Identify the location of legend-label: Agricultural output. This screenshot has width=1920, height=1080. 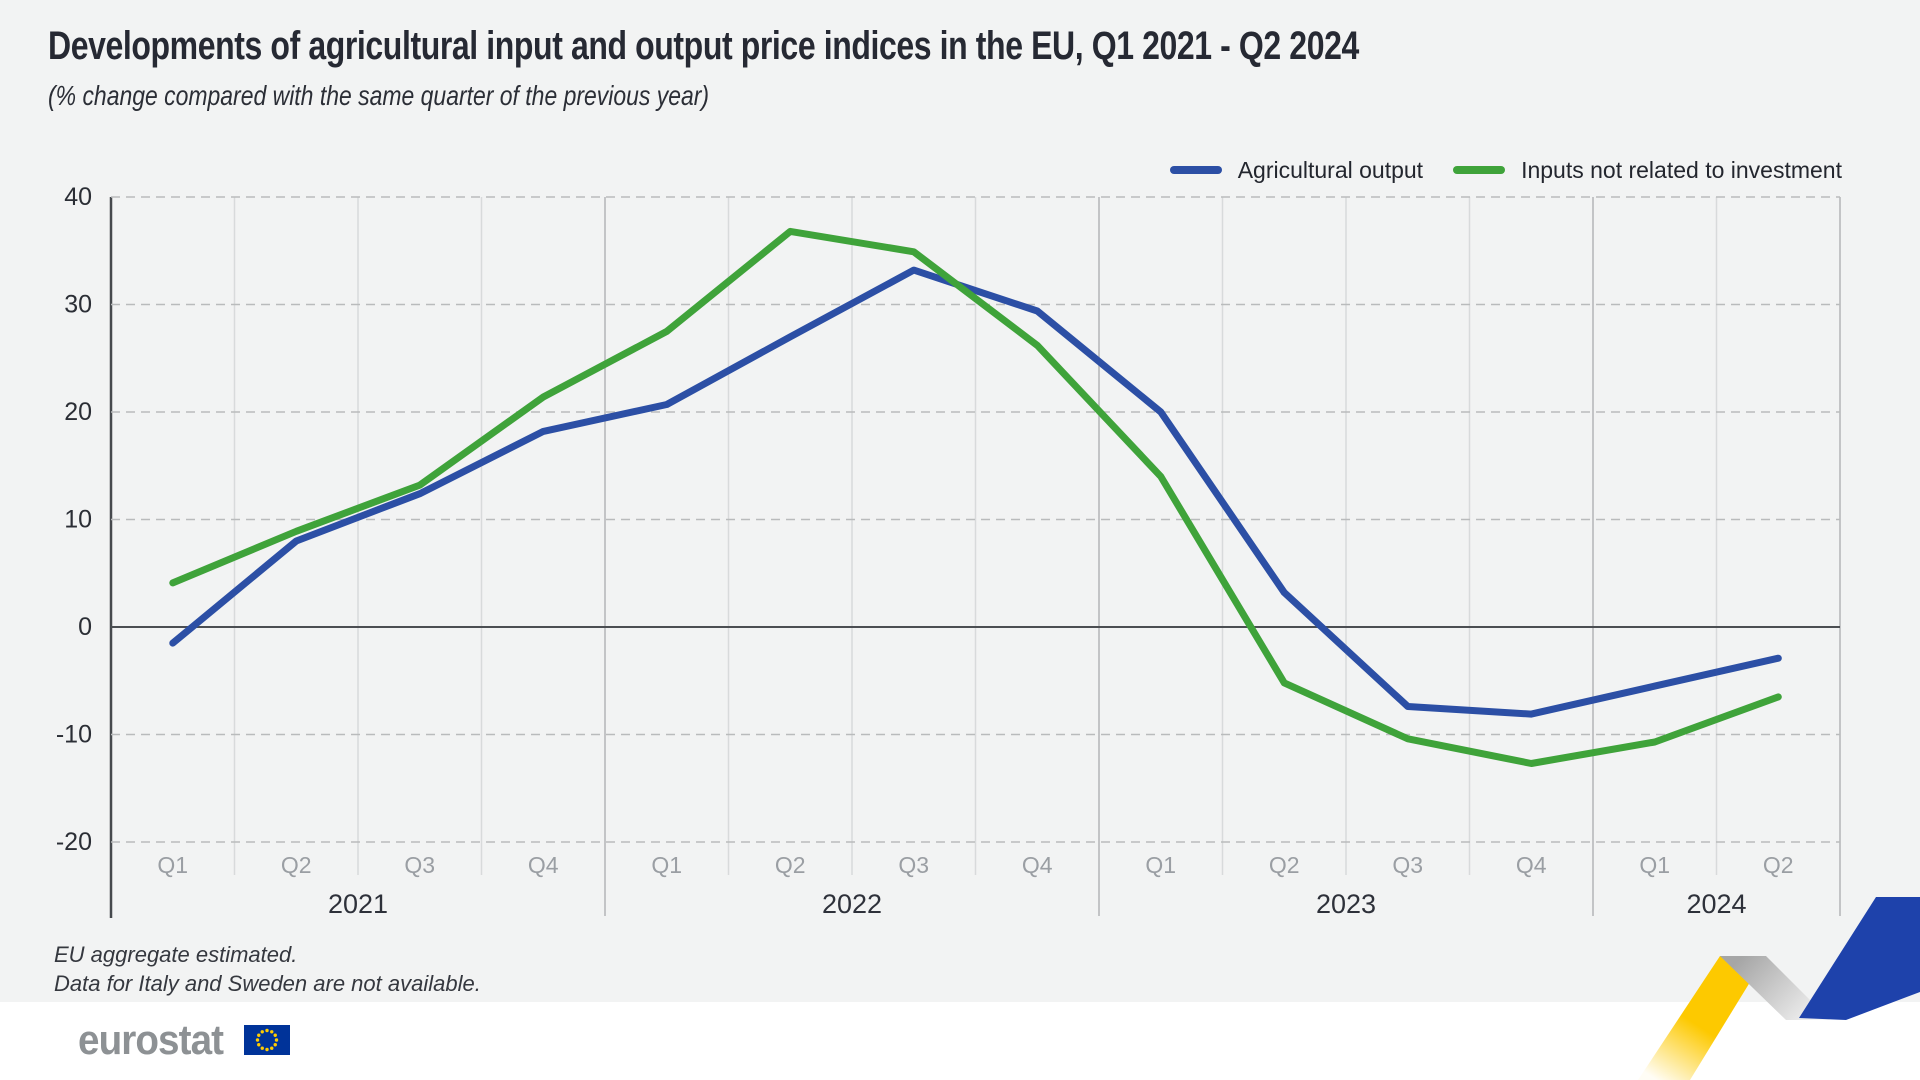
(1330, 169).